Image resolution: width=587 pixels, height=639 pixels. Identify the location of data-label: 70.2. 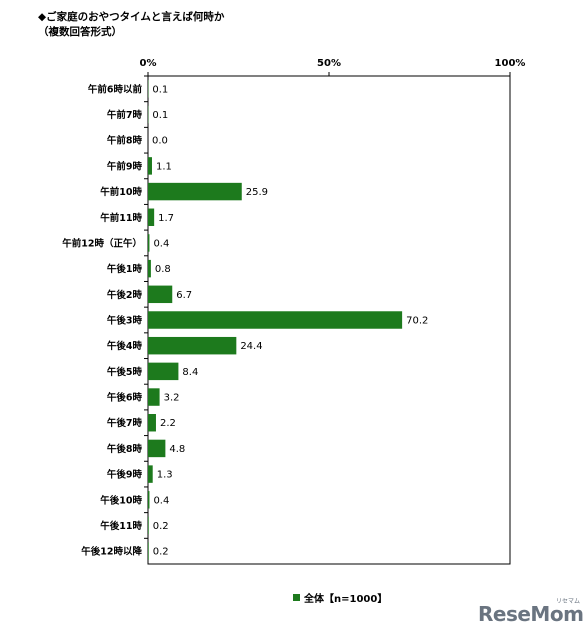
(417, 321).